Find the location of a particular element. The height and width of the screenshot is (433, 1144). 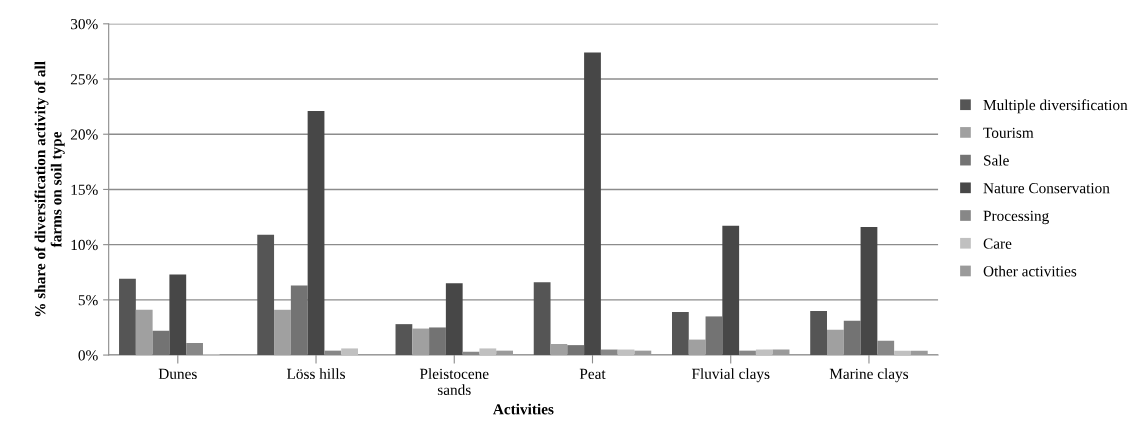

y-axis-title: % share of diversification activity of all farms on soil type is located at coordinates (49, 189).